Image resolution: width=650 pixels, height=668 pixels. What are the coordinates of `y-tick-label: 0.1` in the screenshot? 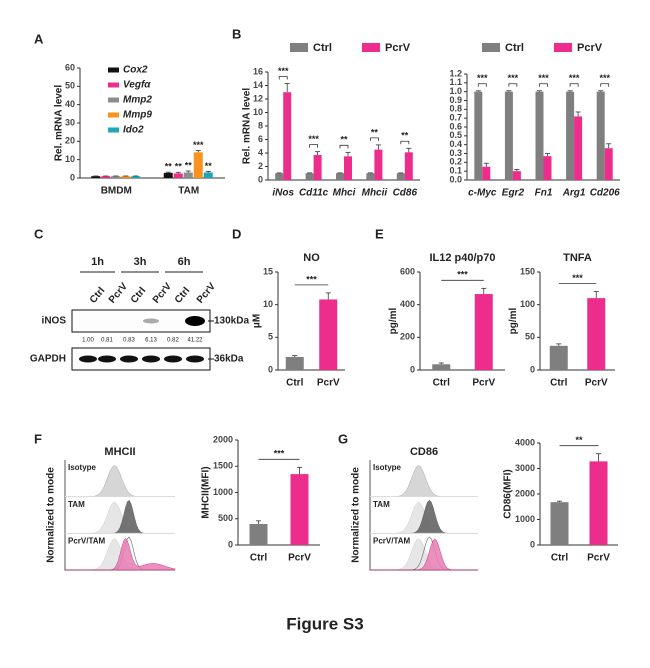 It's located at (455, 171).